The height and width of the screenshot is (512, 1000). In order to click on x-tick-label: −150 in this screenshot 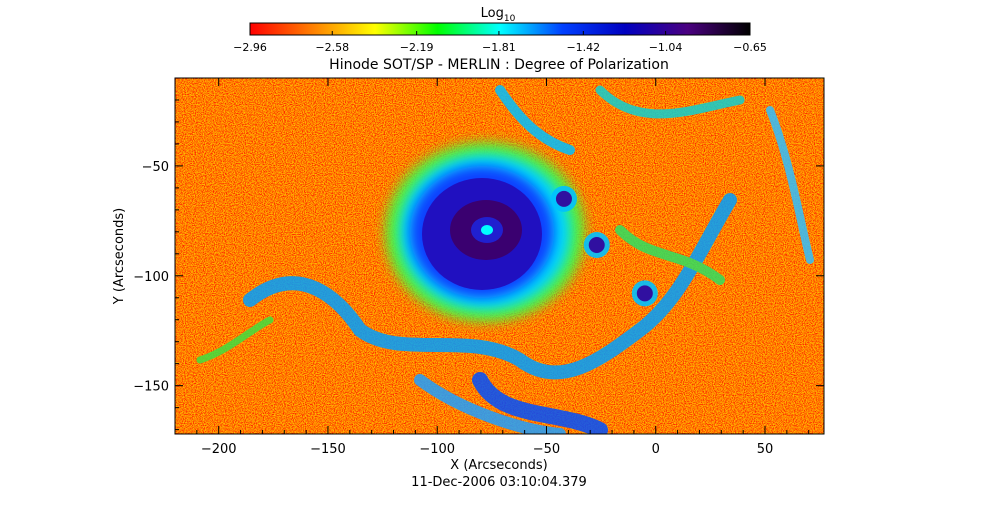, I will do `click(328, 449)`.